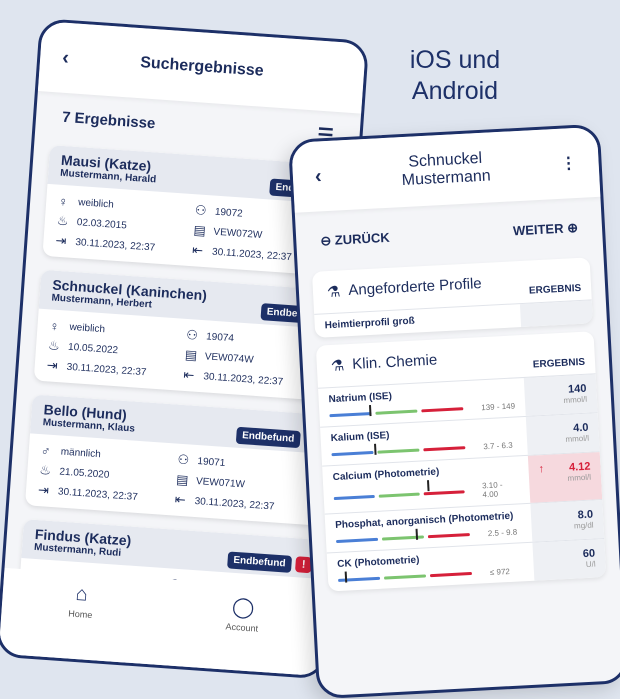 The image size is (620, 699). What do you see at coordinates (355, 239) in the screenshot?
I see `back-button: ⊖ ZURÜCK` at bounding box center [355, 239].